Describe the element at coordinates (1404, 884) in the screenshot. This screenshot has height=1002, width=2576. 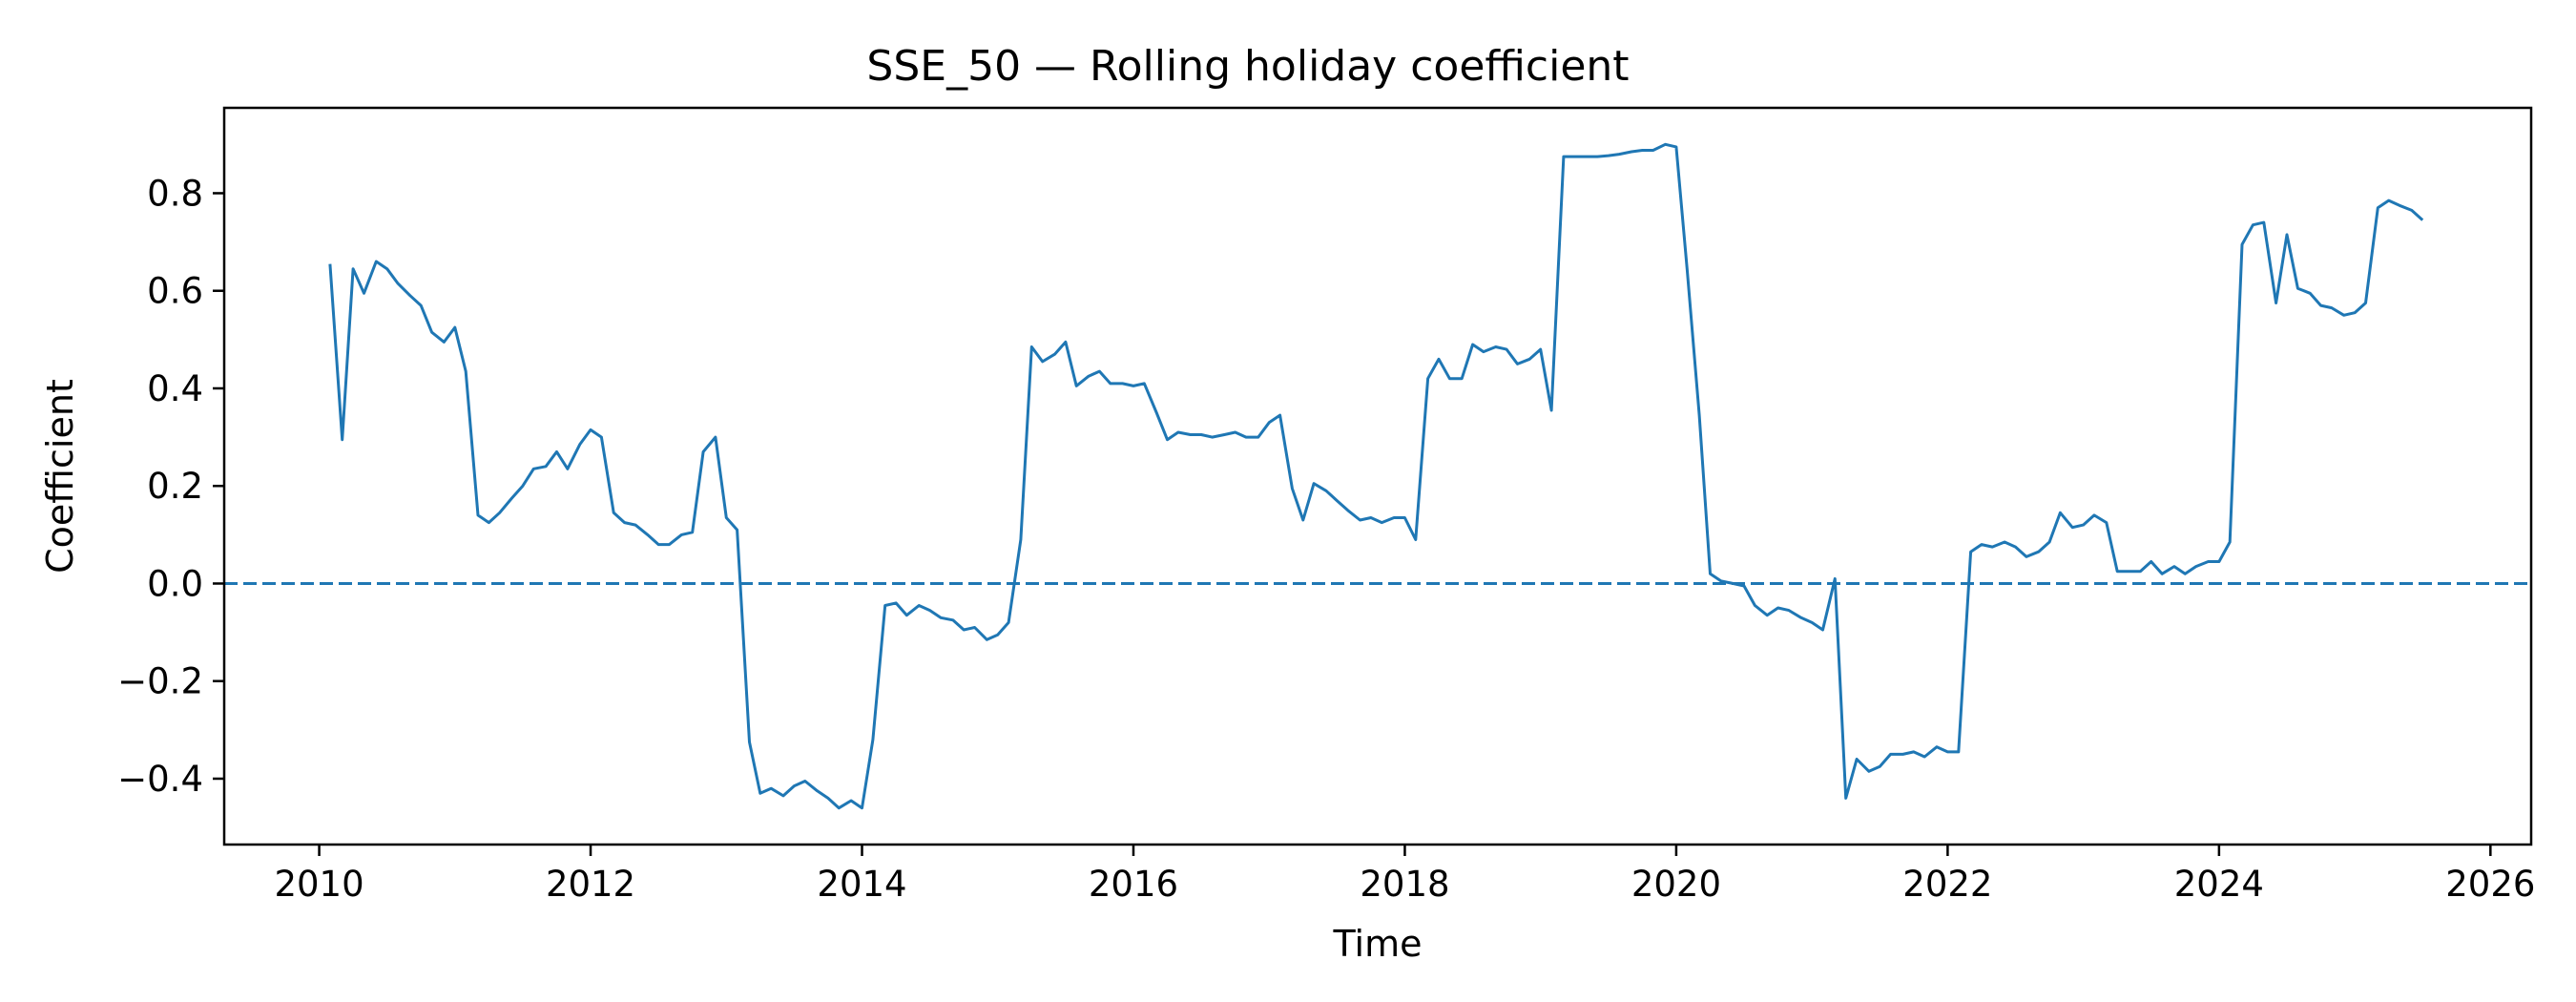
I see `x-tick-label: 2018` at that location.